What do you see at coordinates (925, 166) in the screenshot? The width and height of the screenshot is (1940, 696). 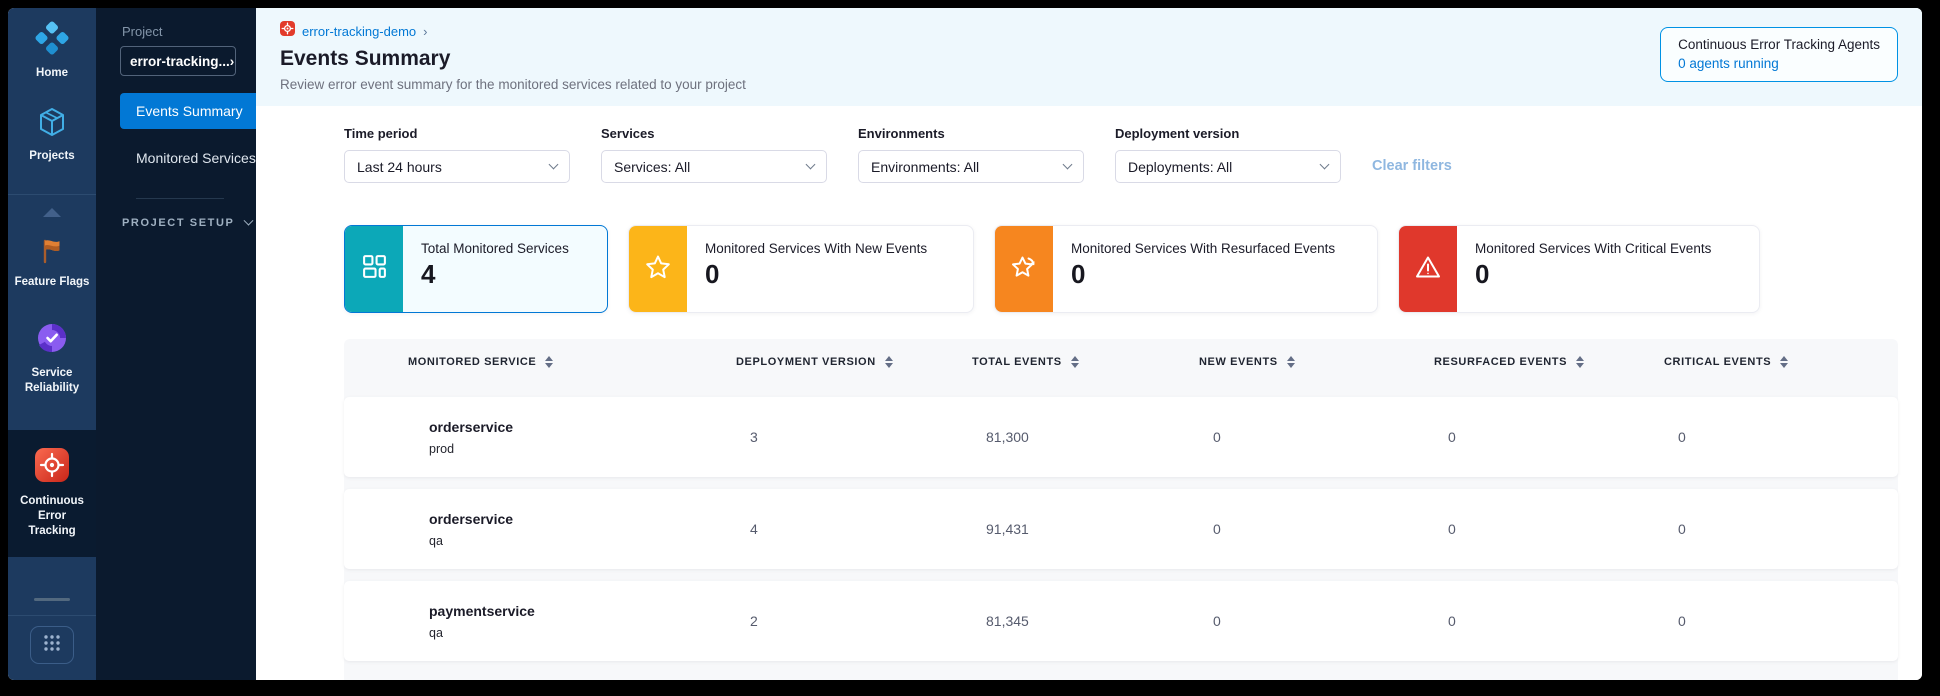 I see `select-value: Environments: All` at bounding box center [925, 166].